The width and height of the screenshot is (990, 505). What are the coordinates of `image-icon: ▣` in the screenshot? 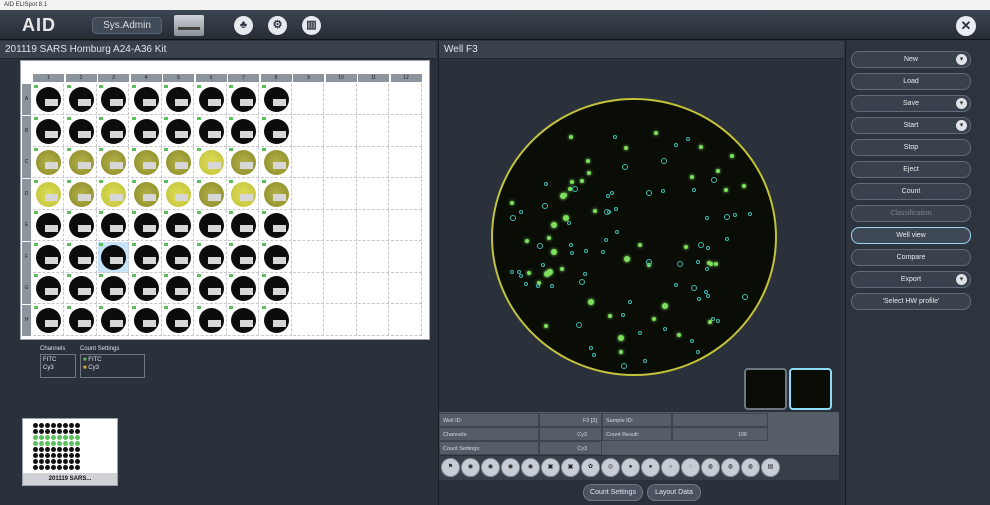 It's located at (550, 467).